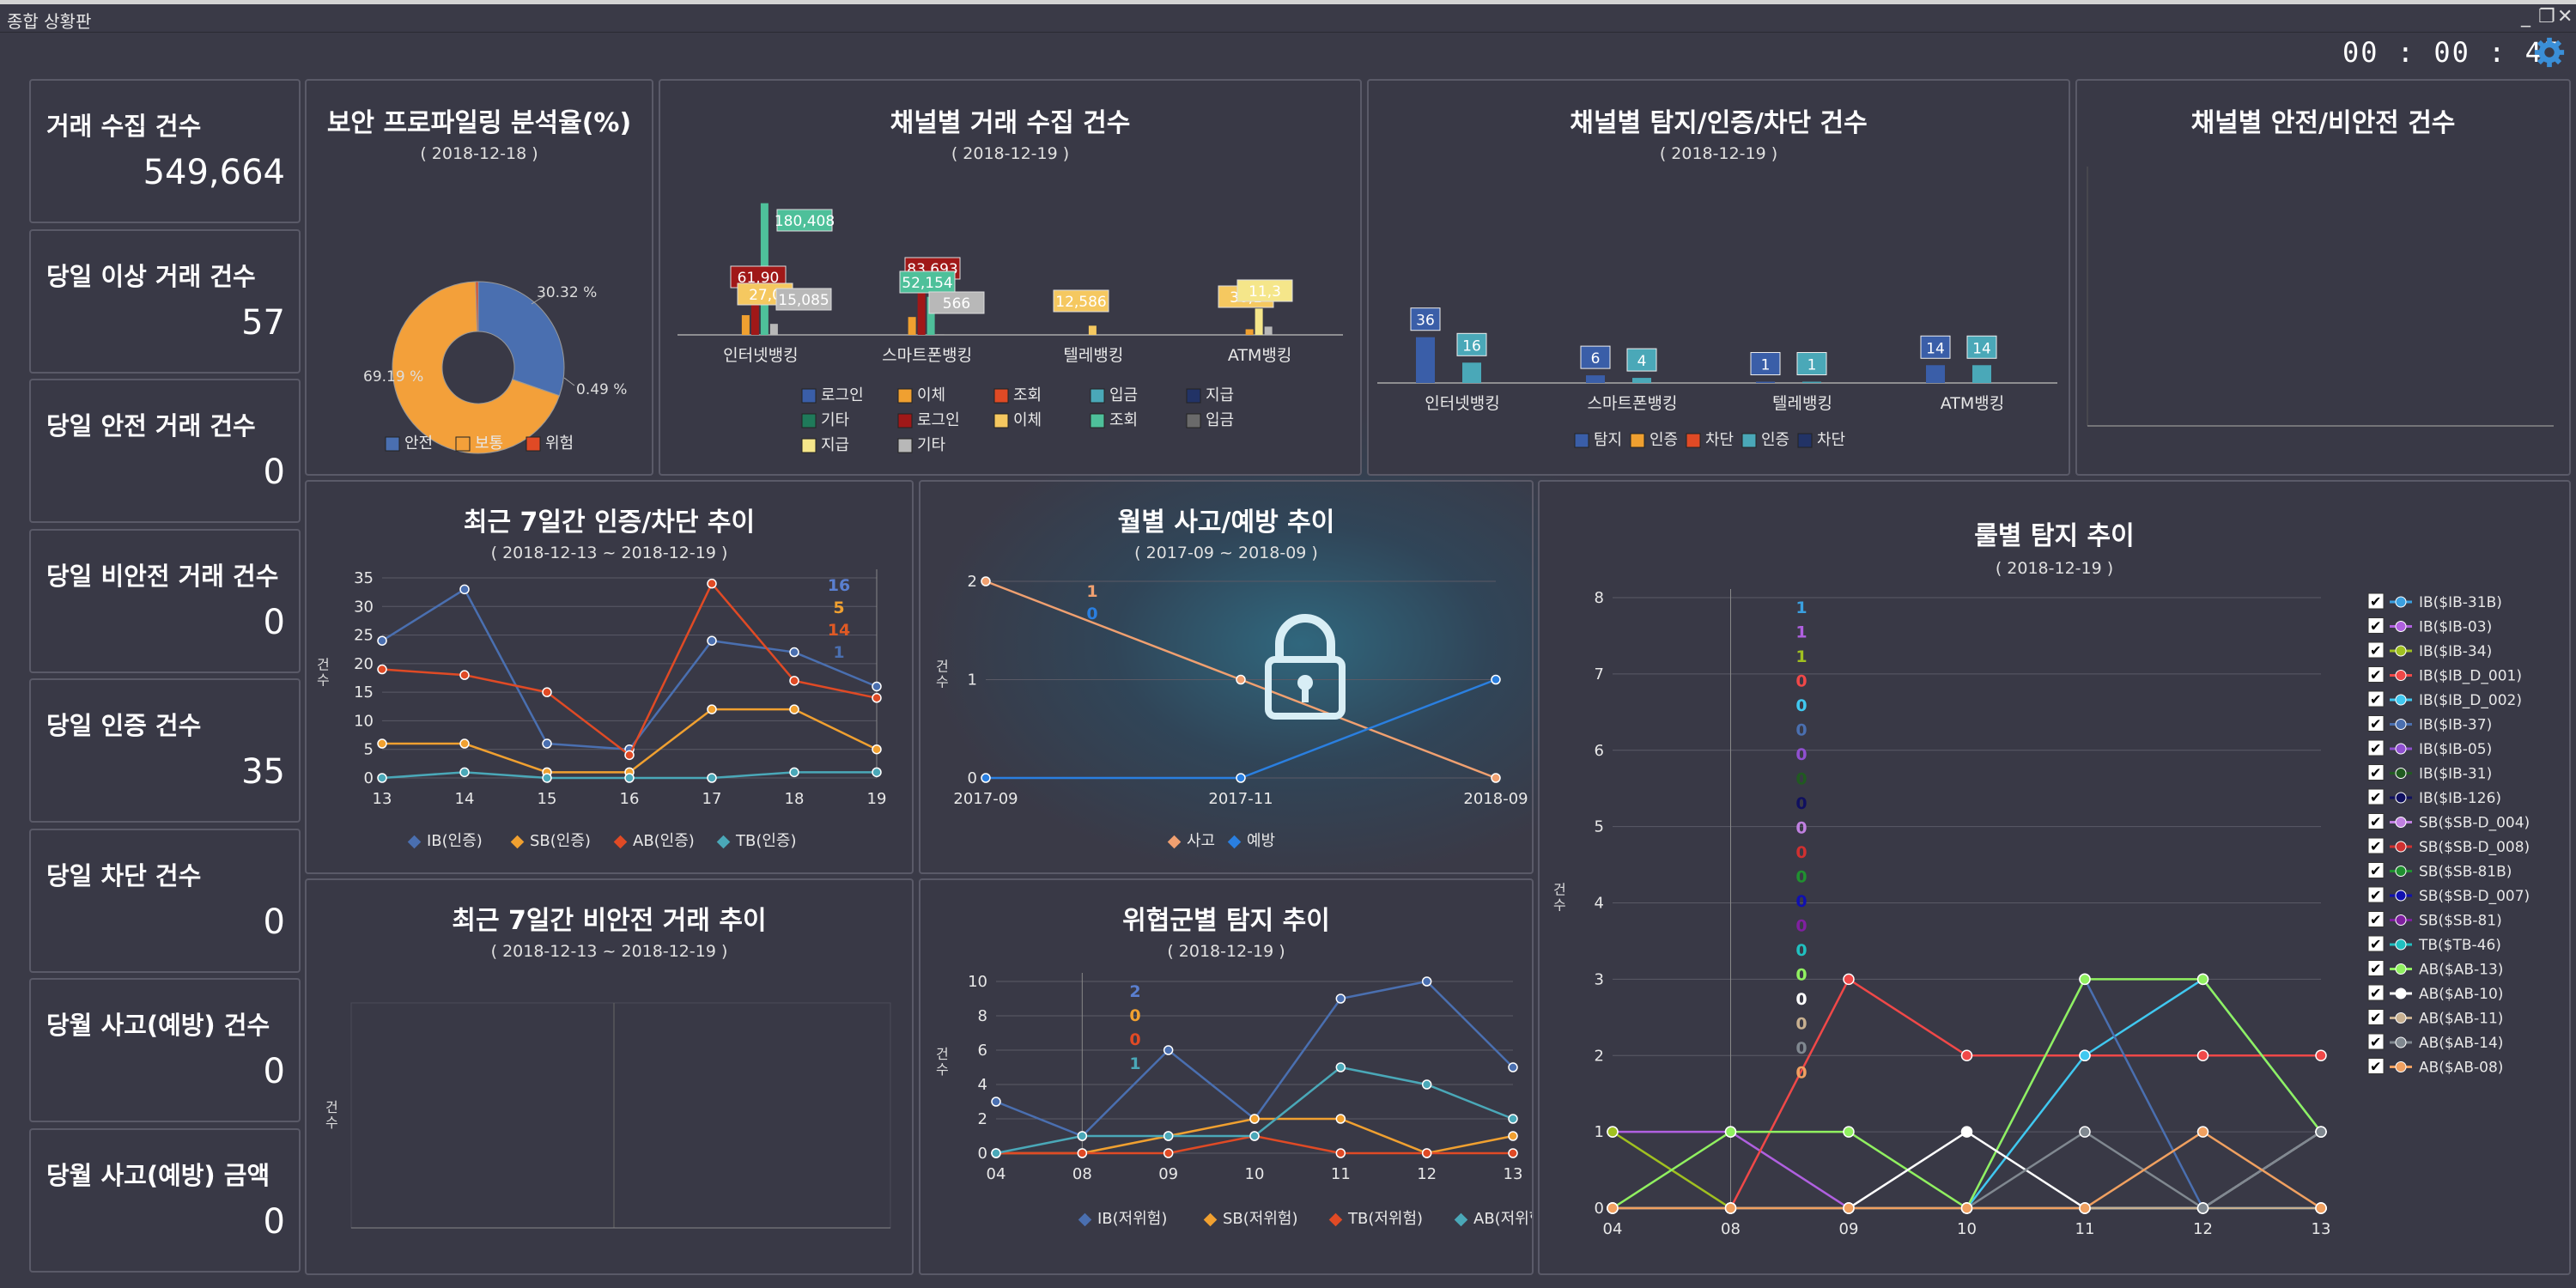 The width and height of the screenshot is (2576, 1288). What do you see at coordinates (1132, 1219) in the screenshot?
I see `legend-label: IB(저위험)` at bounding box center [1132, 1219].